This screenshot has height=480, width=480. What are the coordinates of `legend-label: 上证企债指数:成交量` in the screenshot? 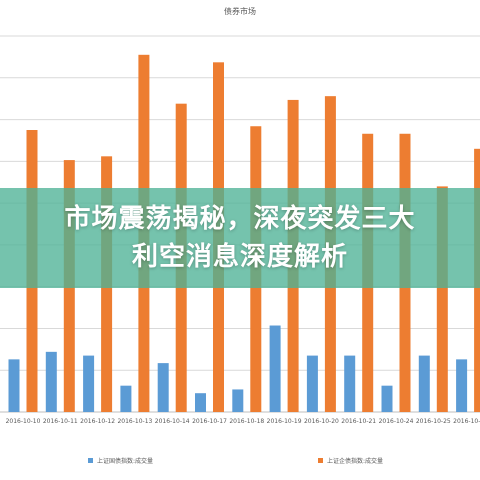 It's located at (355, 461).